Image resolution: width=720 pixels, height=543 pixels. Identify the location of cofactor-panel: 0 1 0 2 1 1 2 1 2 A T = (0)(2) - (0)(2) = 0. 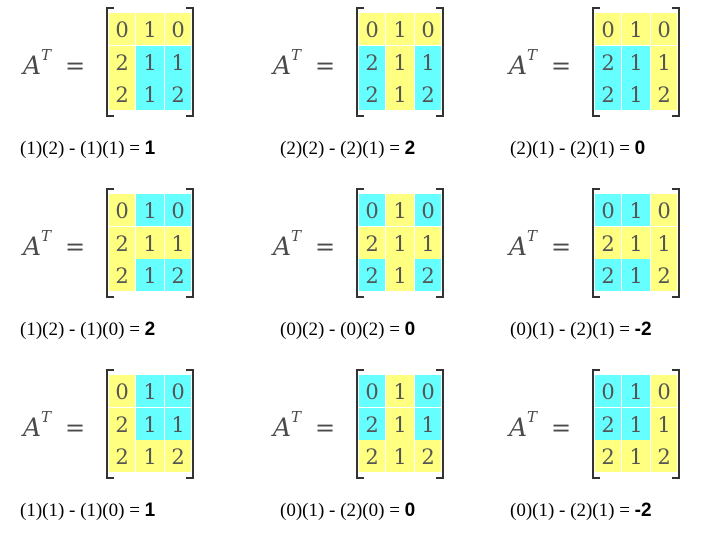
(372, 271).